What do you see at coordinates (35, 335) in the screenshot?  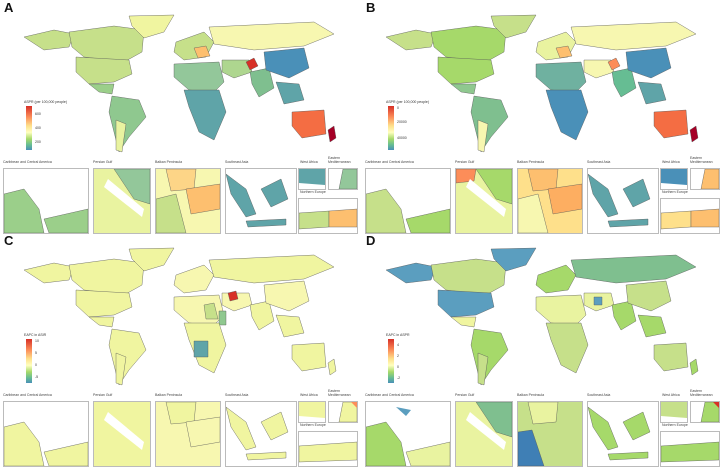 I see `legend-title: EAPC in ASIR` at bounding box center [35, 335].